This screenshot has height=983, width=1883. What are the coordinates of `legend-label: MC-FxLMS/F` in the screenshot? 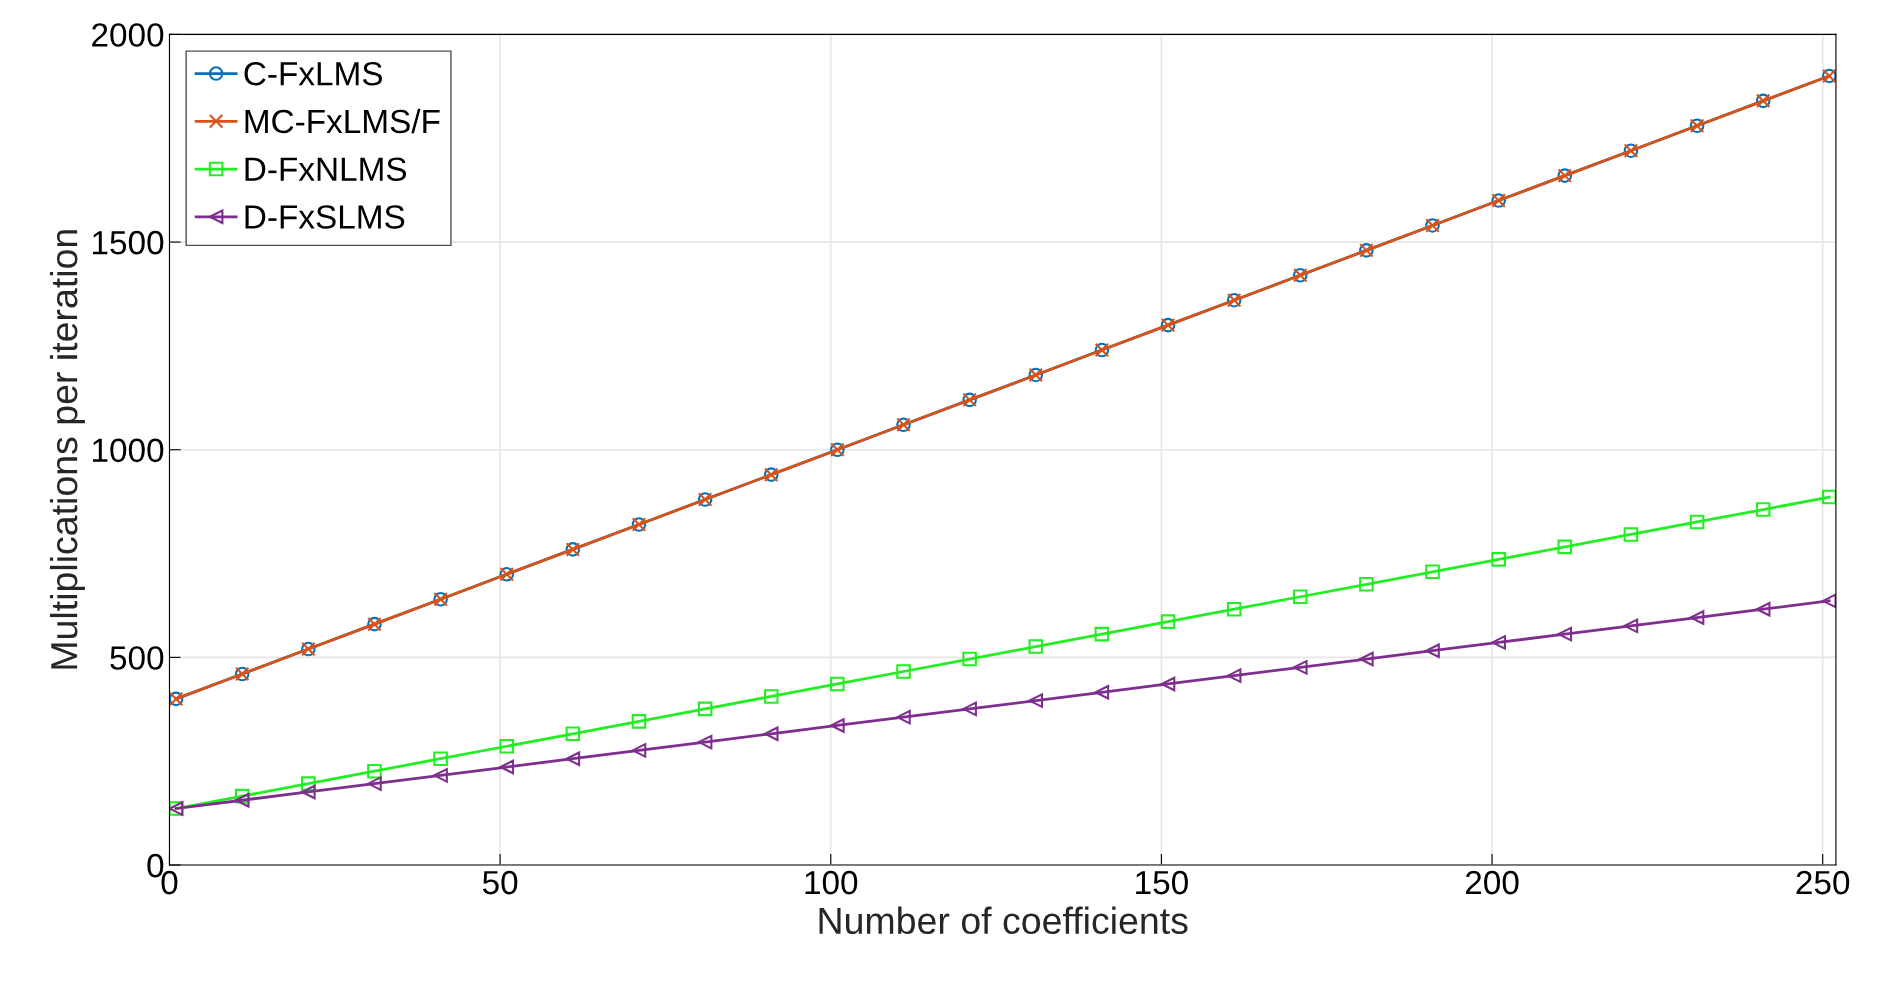 It's located at (342, 121).